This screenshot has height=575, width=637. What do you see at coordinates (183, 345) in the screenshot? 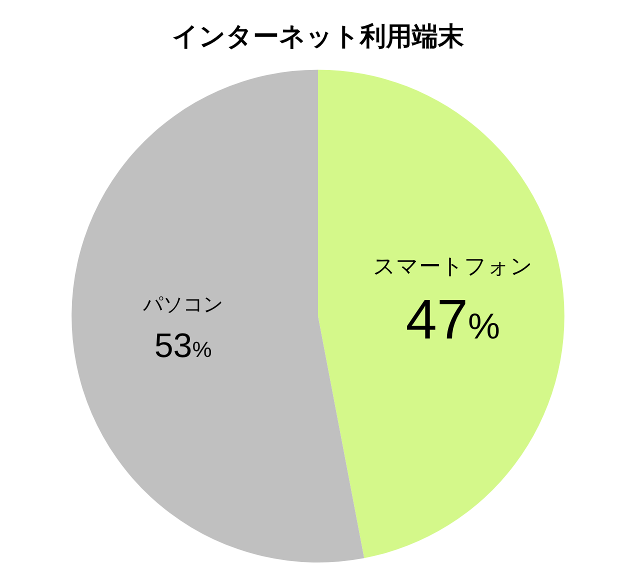
I see `data-label: 53%` at bounding box center [183, 345].